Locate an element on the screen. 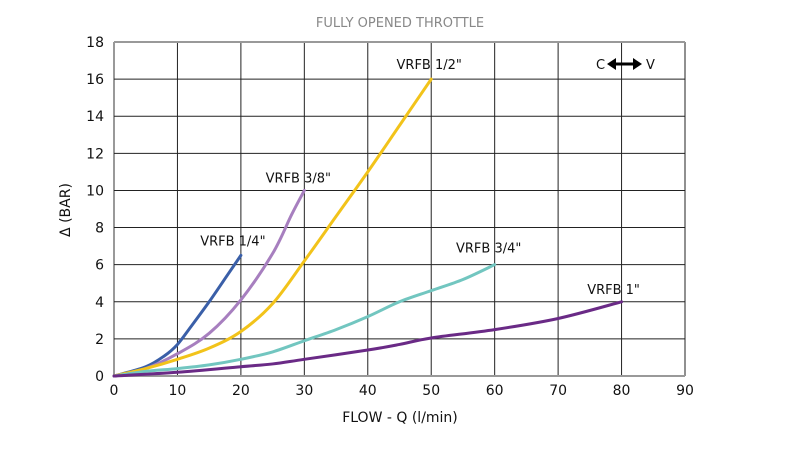  x-tick-label: 20 is located at coordinates (241, 391).